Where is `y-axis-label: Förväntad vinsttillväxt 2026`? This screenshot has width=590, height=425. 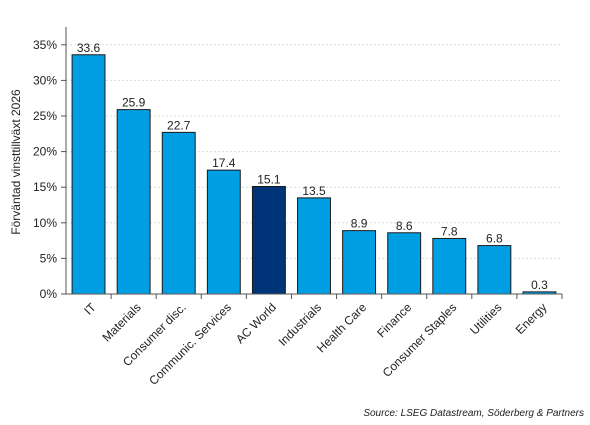
y-axis-label: Förväntad vinsttillväxt 2026 is located at coordinates (16, 162).